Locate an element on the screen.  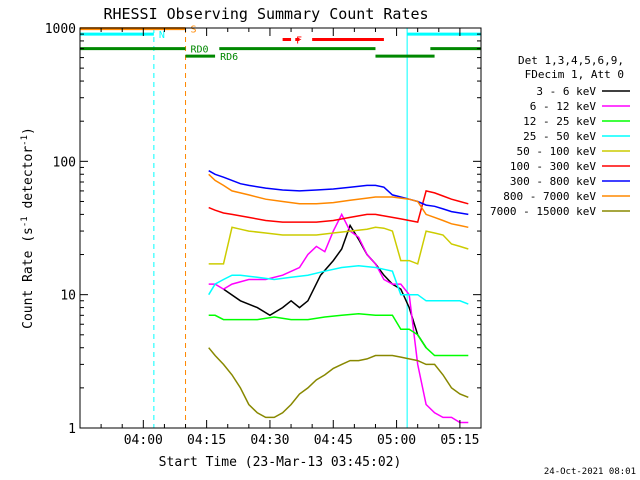
state-bar-label-4: RD6 is located at coordinates (229, 57).